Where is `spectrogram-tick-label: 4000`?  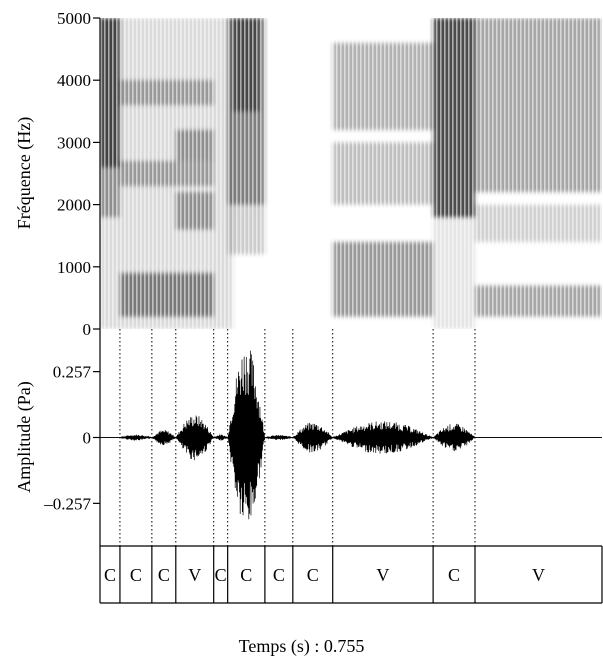 spectrogram-tick-label: 4000 is located at coordinates (74, 80).